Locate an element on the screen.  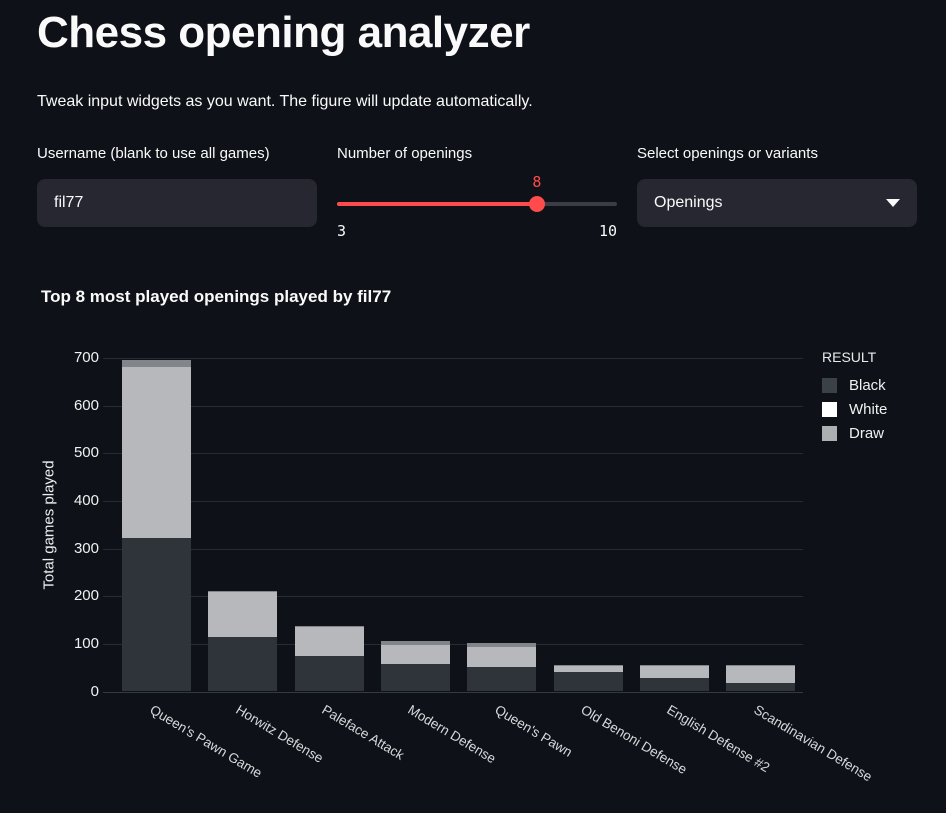
y-tick-label: 500 is located at coordinates (86, 453).